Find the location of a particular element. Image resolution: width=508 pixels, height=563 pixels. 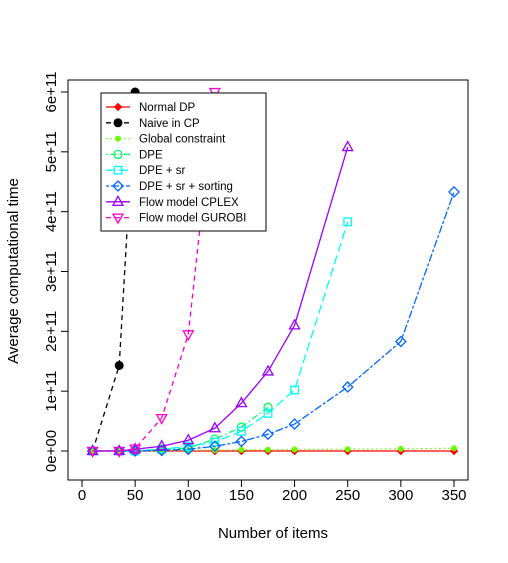

x-tick-label: 150 is located at coordinates (241, 495).